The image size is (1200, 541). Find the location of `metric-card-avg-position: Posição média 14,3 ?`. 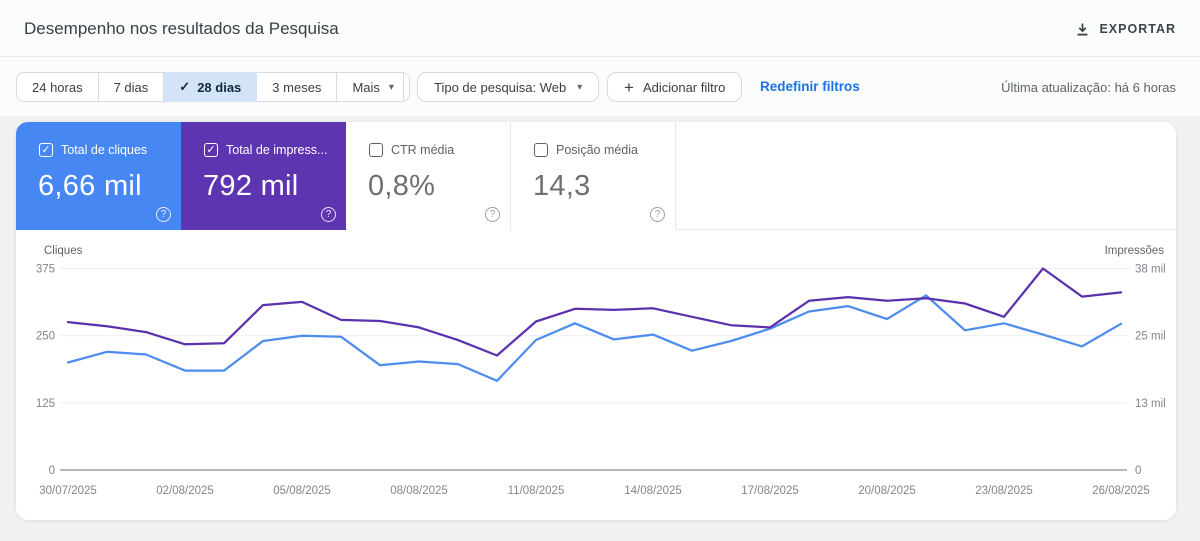

metric-card-avg-position: Posição média 14,3 ? is located at coordinates (593, 176).